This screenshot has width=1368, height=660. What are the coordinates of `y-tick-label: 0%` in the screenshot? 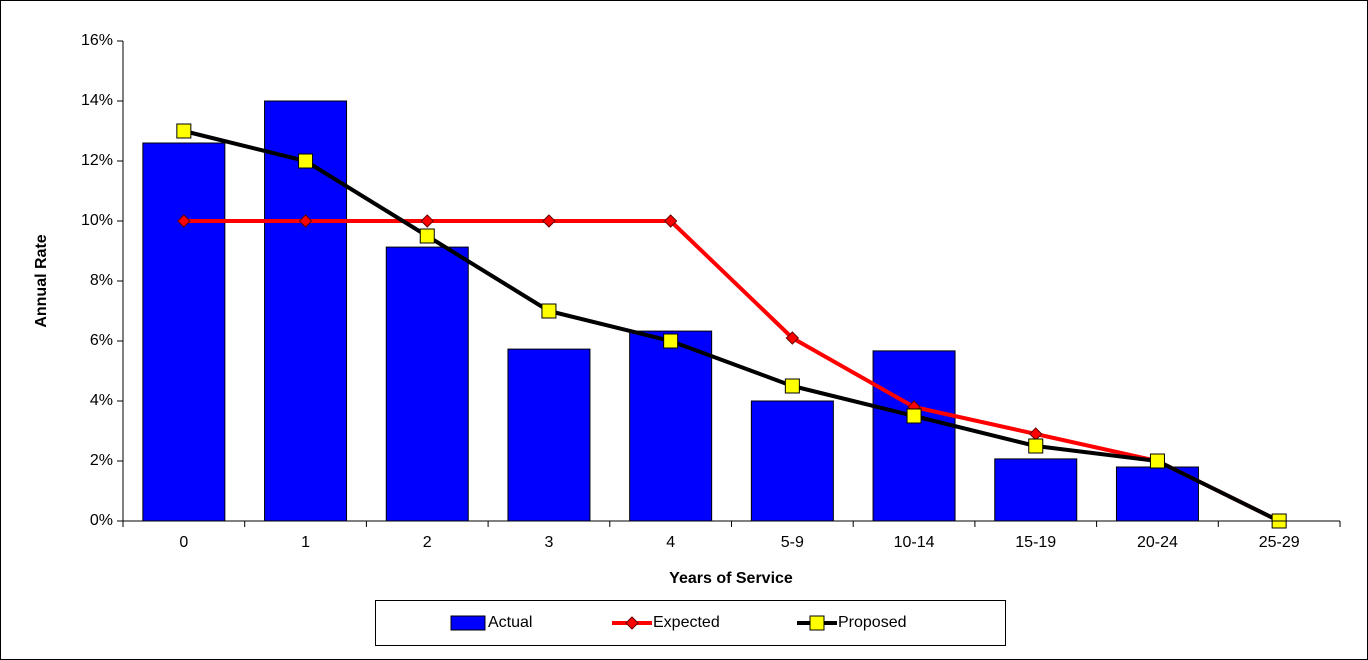 It's located at (101, 520).